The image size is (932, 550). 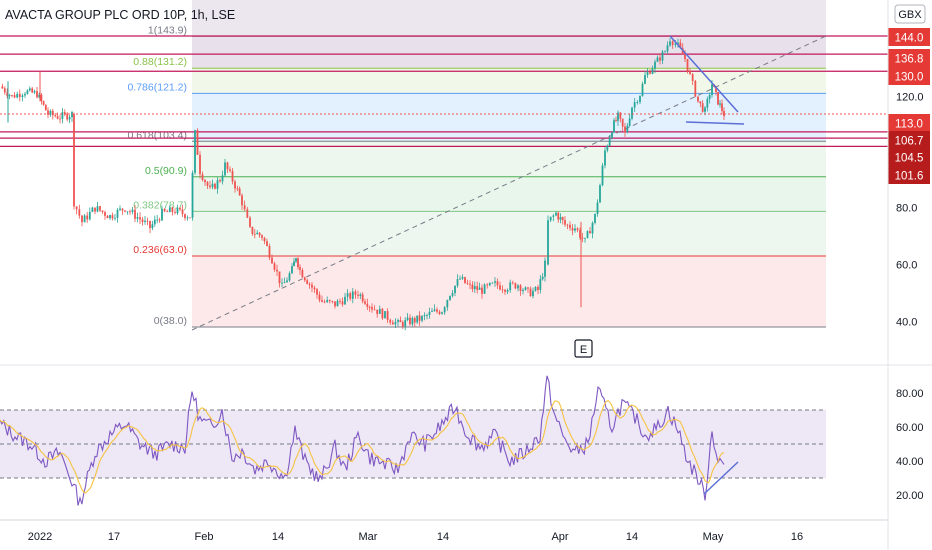 What do you see at coordinates (166, 171) in the screenshot?
I see `fib-level-label: 0.5(90.9)` at bounding box center [166, 171].